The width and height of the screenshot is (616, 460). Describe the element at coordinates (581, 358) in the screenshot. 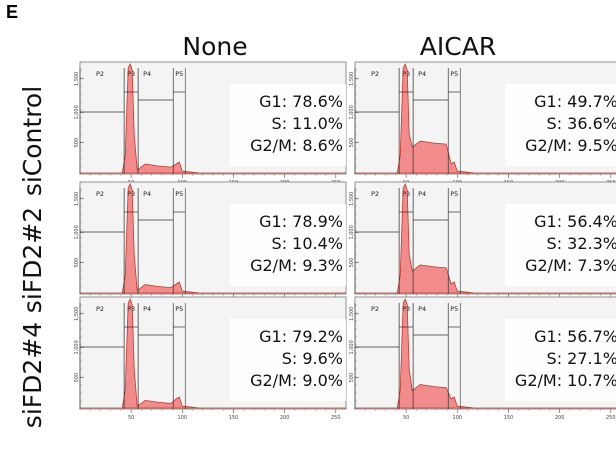

I see `phase-stat-1: S: 27.1%` at that location.